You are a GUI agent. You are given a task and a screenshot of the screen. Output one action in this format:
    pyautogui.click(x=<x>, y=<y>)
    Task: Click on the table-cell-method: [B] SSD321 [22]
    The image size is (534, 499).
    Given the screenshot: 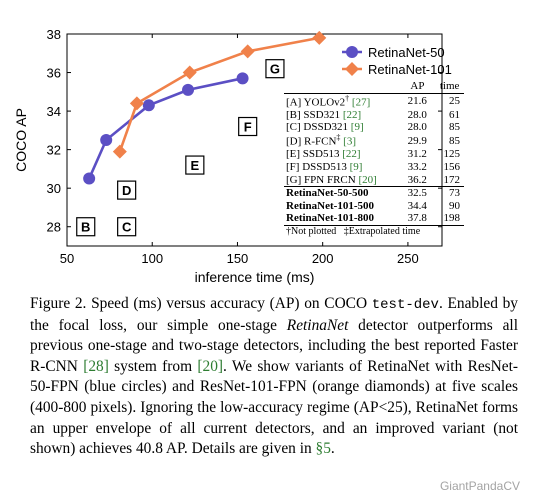 What is the action you would take?
    pyautogui.click(x=342, y=114)
    